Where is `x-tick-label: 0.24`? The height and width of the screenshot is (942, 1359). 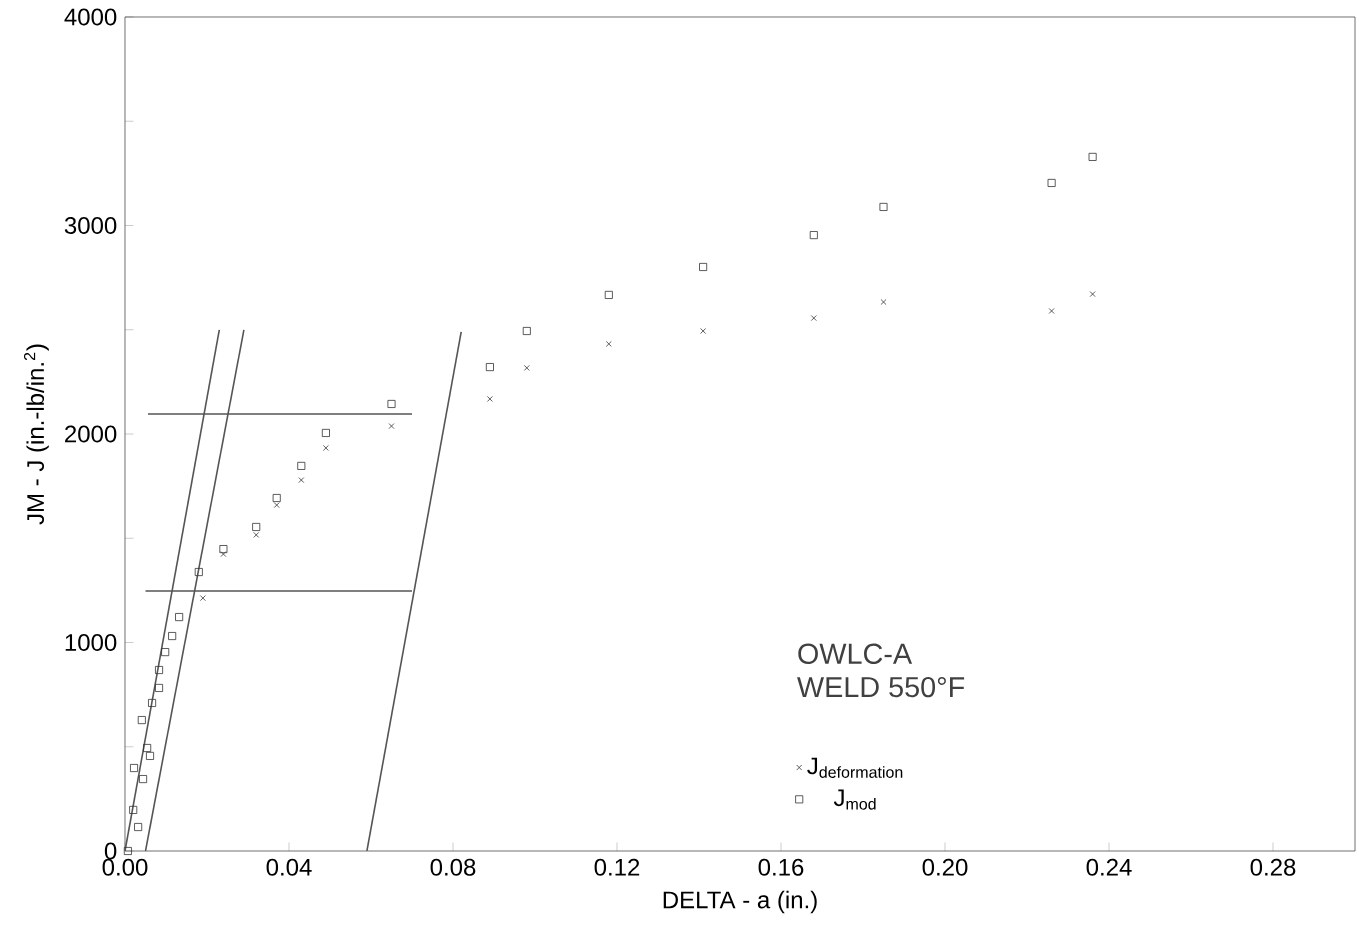
x-tick-label: 0.24 is located at coordinates (1109, 867).